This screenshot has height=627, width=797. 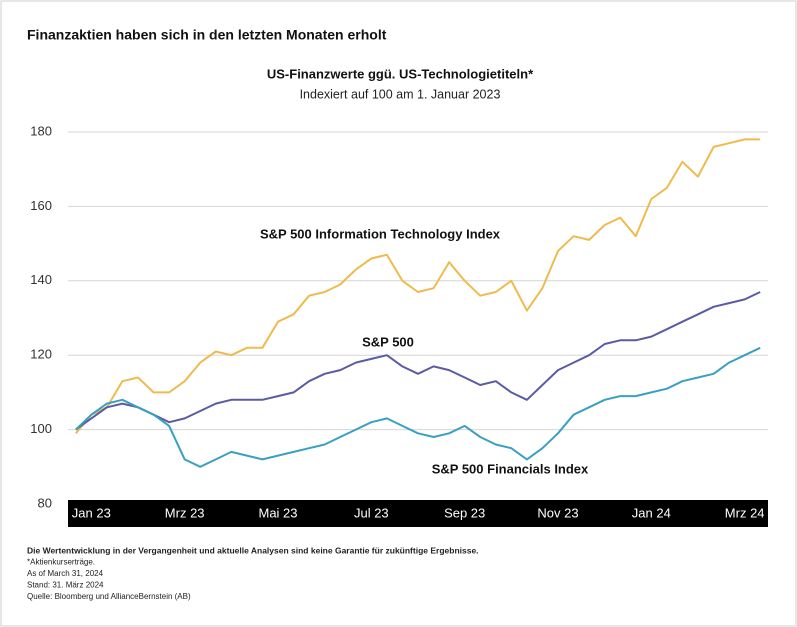 What do you see at coordinates (185, 512) in the screenshot?
I see `x-tick-label: Mrz 23` at bounding box center [185, 512].